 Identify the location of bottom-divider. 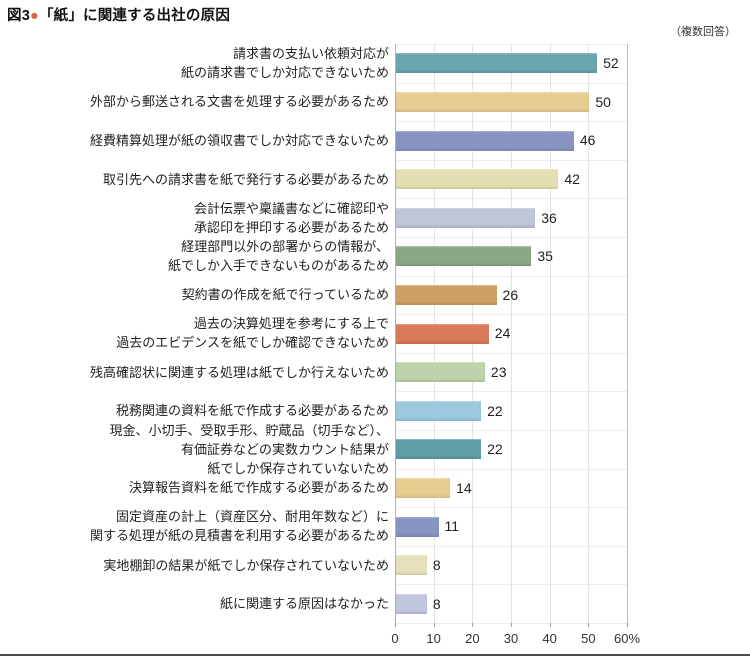
(375, 655).